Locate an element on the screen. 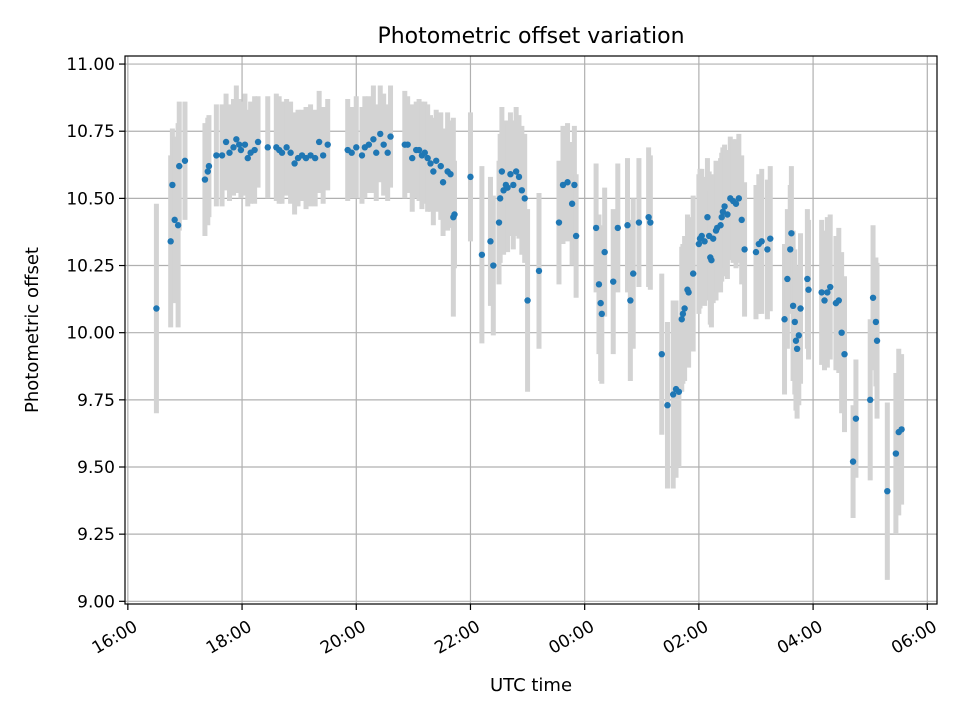  y-tick-label: 10.00 is located at coordinates (90, 334).